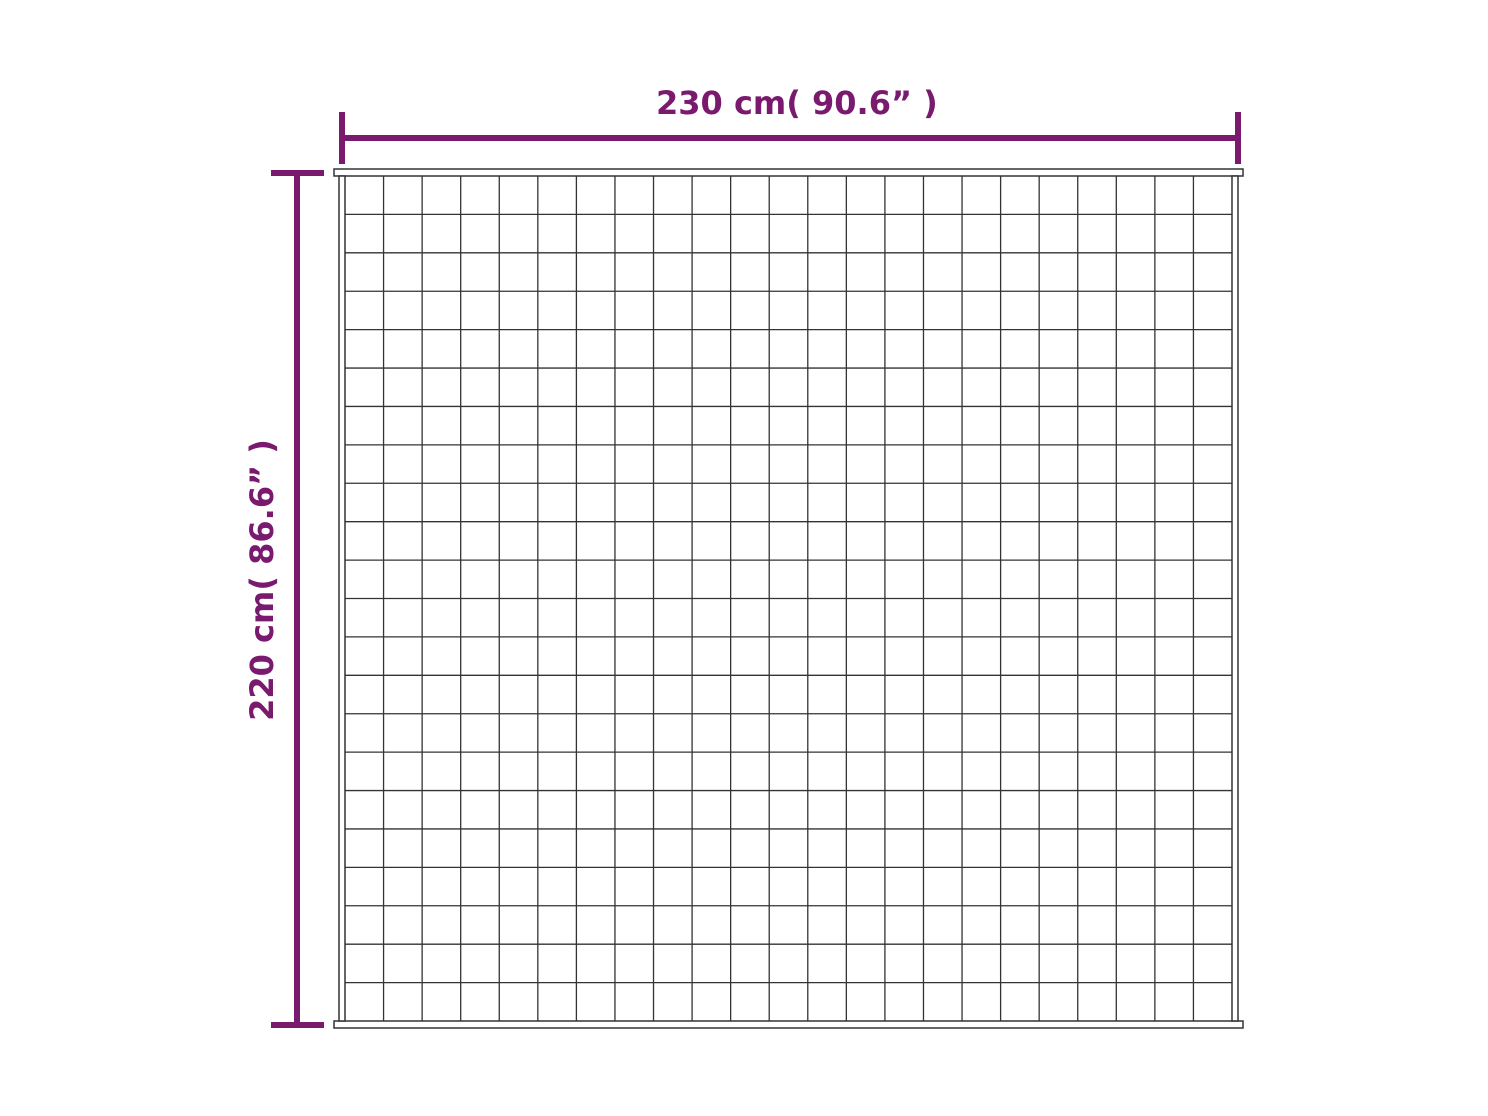 The width and height of the screenshot is (1488, 1116). What do you see at coordinates (788, 172) in the screenshot?
I see `blanket-top-edge` at bounding box center [788, 172].